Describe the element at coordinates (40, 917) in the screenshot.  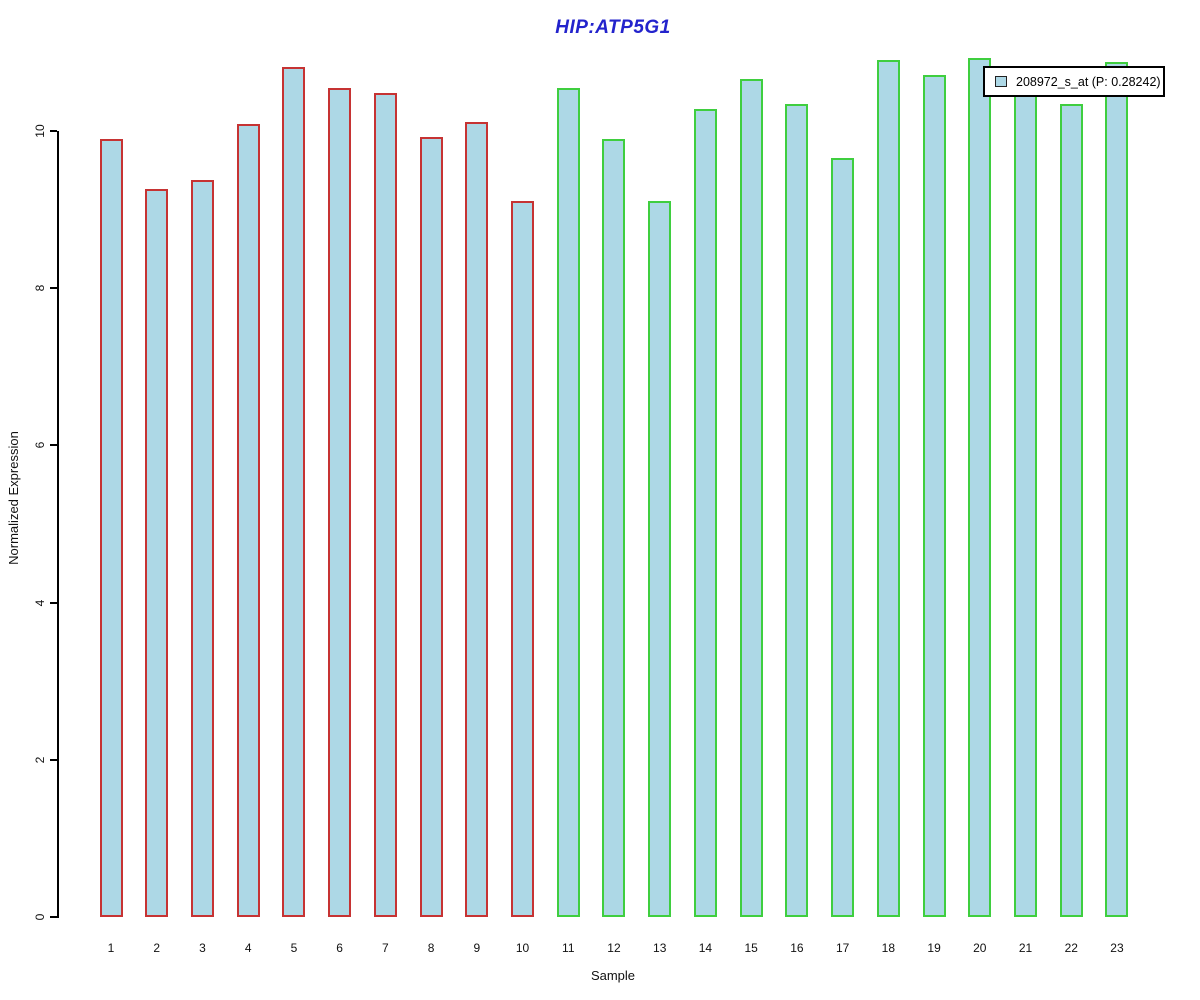
I see `y-tick-label: 0` at that location.